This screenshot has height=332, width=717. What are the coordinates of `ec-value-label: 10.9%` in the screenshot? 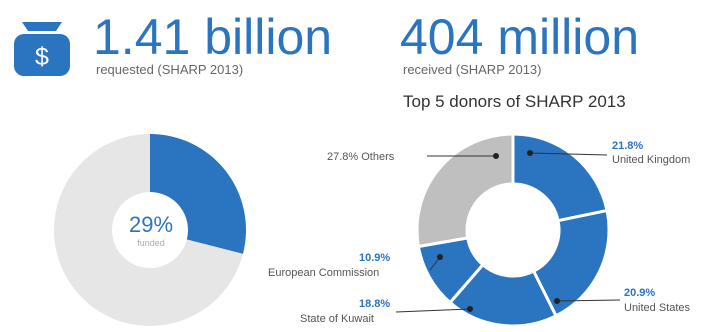 It's located at (375, 258).